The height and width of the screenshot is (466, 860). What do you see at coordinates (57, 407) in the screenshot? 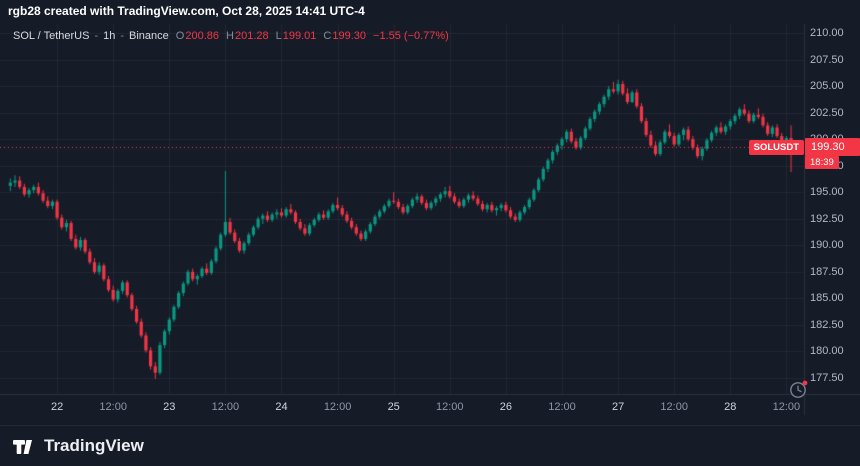
I see `time-tick-label: 22` at bounding box center [57, 407].